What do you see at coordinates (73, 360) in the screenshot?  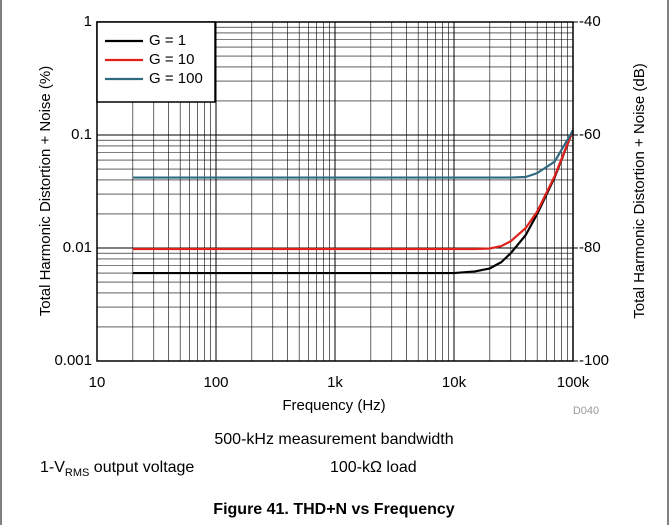 I see `y-tick-label: 0.001` at bounding box center [73, 360].